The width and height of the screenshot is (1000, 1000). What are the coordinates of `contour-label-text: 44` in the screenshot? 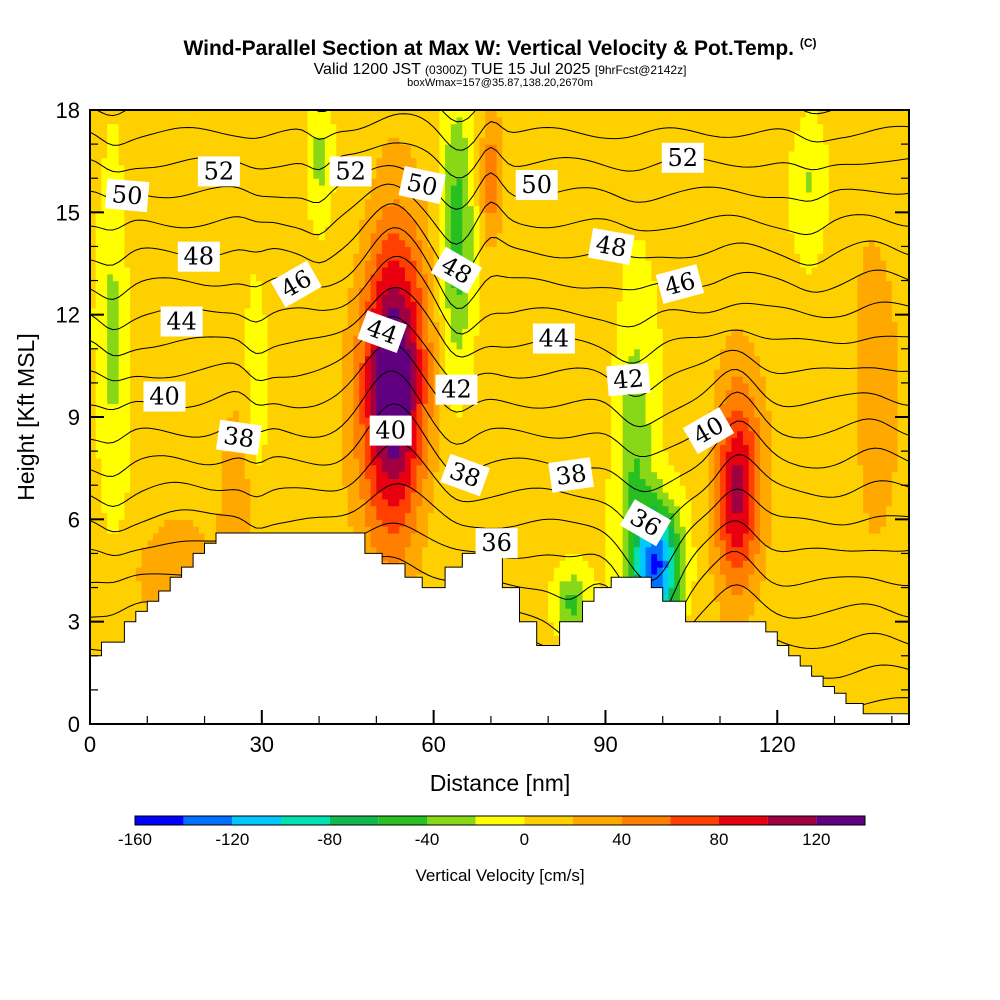 It's located at (554, 339).